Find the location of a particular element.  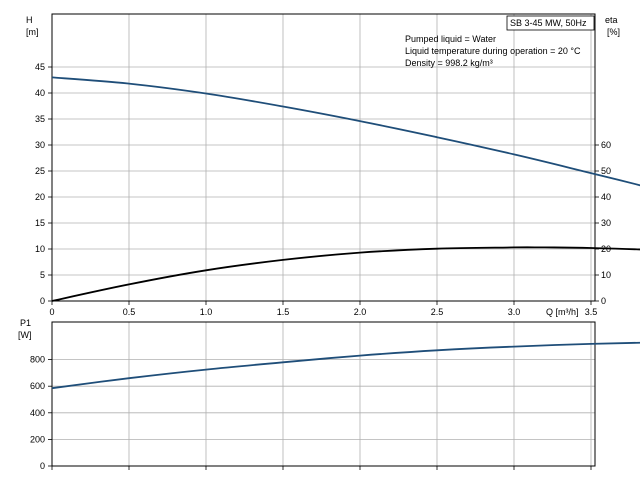

power-curve is located at coordinates (345, 365).